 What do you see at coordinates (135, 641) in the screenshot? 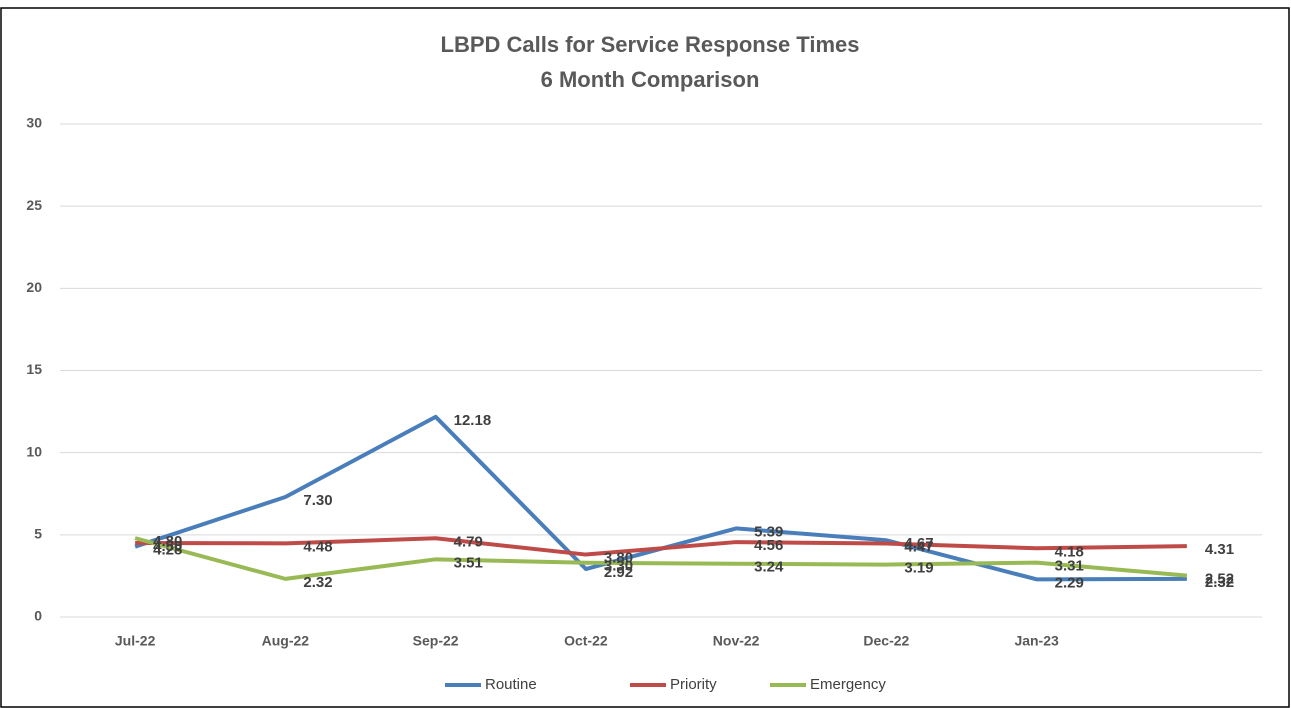
I see `x-tick-label: Jul-22` at bounding box center [135, 641].